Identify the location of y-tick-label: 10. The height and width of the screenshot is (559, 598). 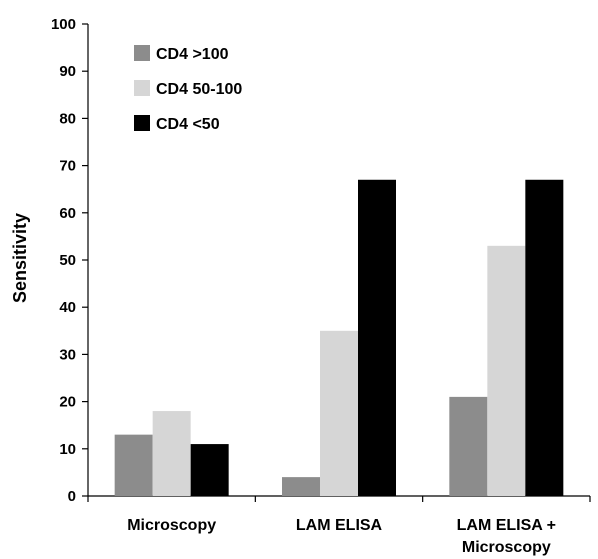
(67, 449).